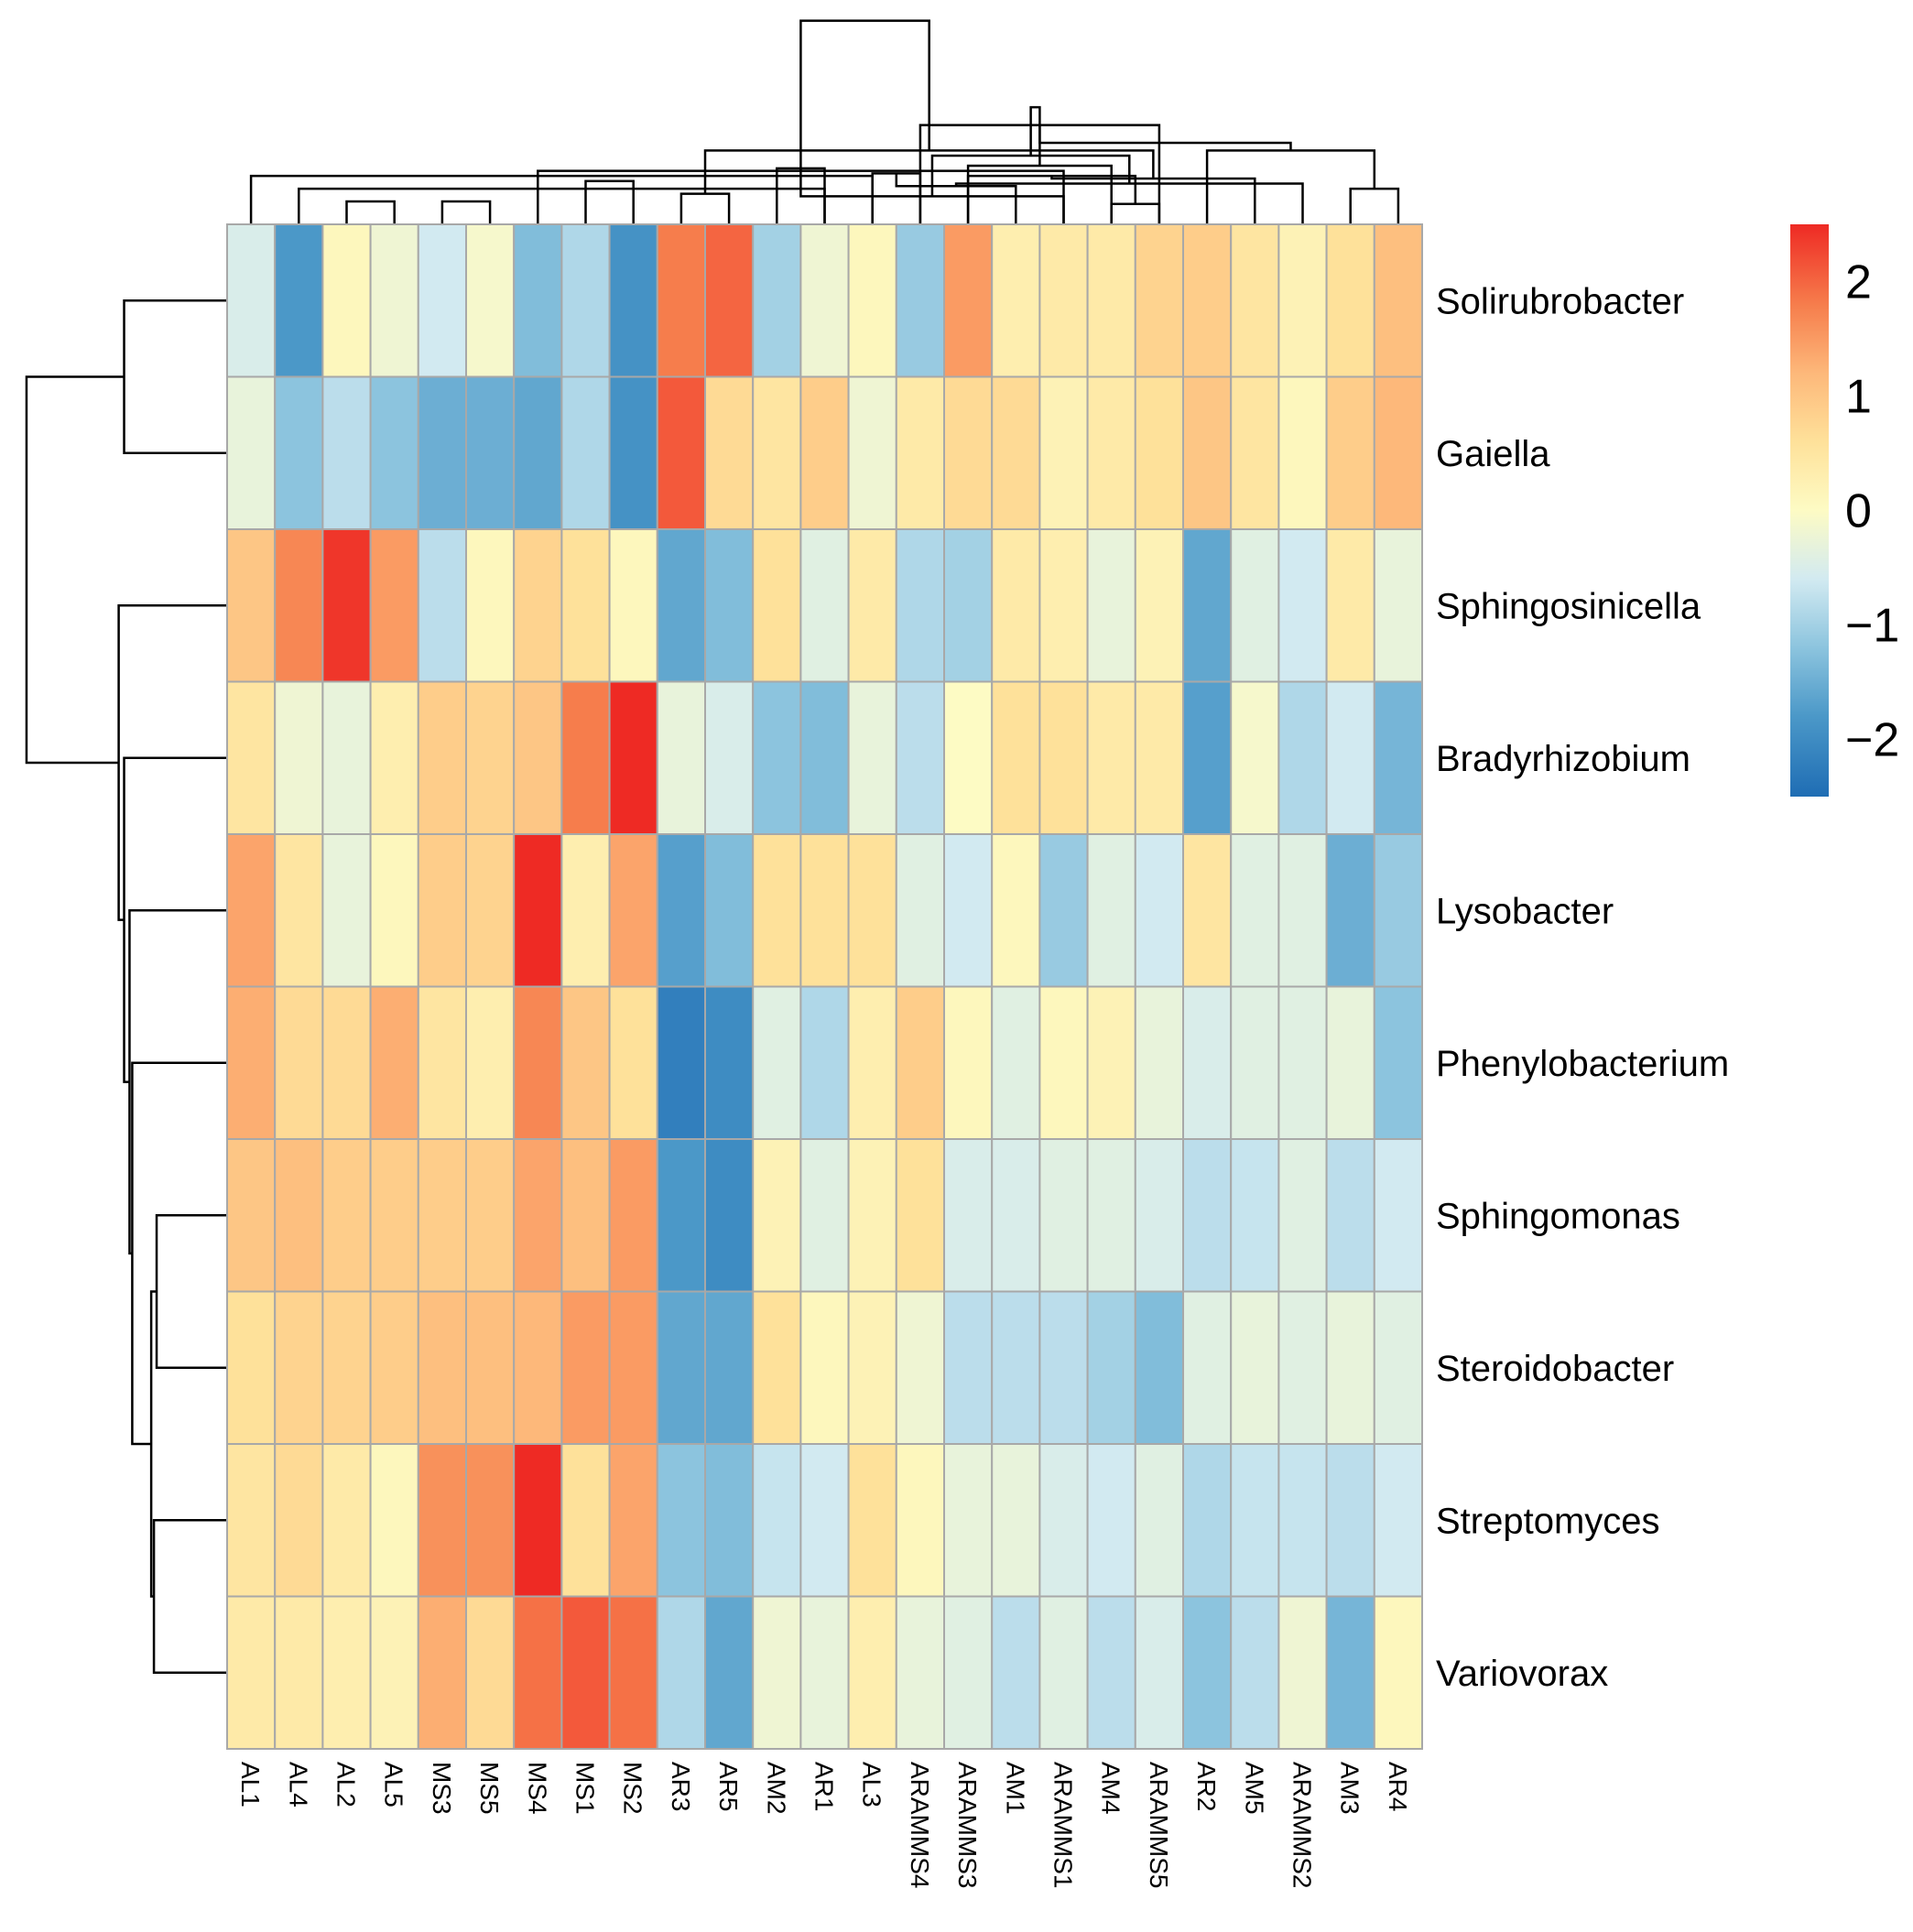  I want to click on column-label: AR5, so click(728, 1786).